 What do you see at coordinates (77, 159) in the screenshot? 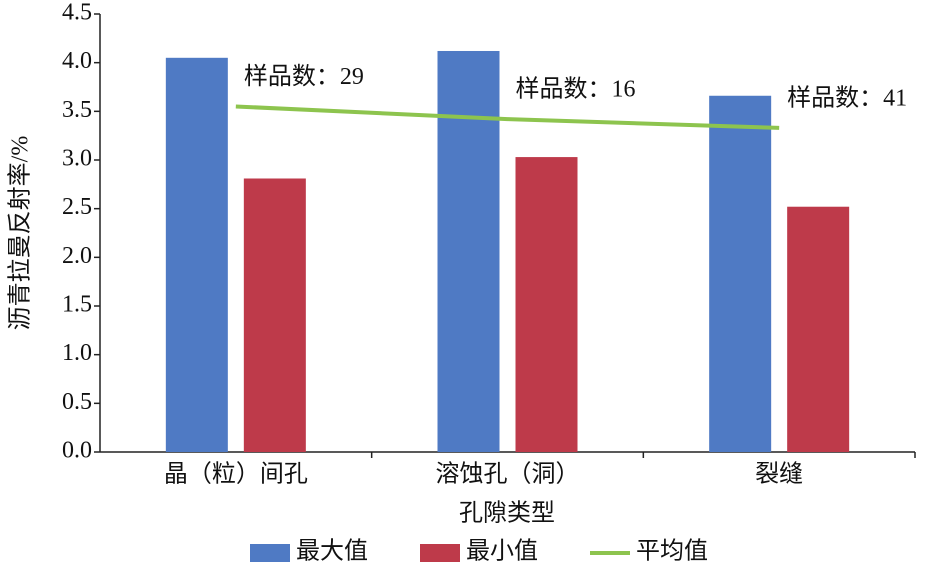
I see `y-tick-label: 3.0` at bounding box center [77, 159].